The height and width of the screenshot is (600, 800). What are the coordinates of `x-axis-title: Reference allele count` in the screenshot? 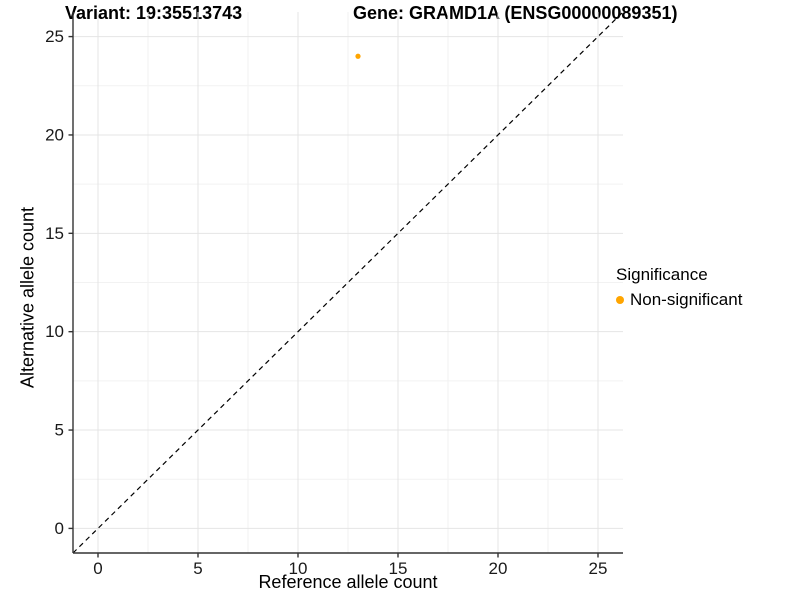 It's located at (348, 582).